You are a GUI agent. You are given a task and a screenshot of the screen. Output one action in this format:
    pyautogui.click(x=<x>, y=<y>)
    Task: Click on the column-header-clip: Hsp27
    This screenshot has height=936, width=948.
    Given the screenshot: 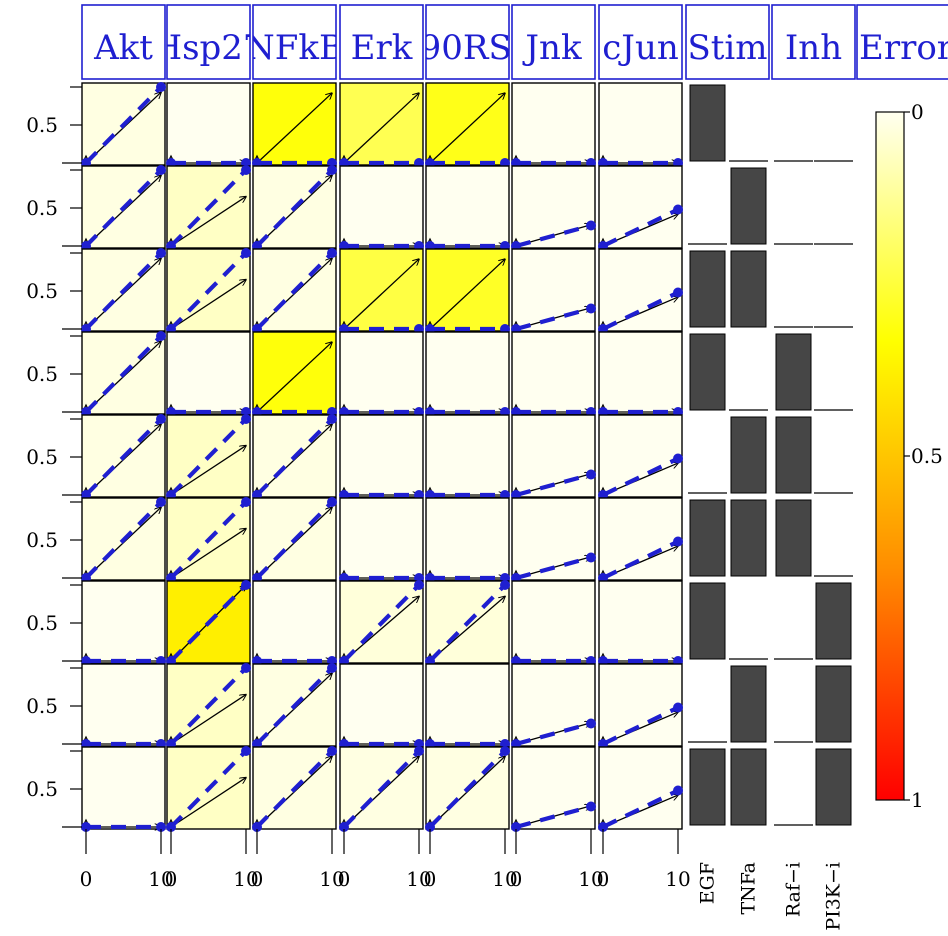 What is the action you would take?
    pyautogui.click(x=208, y=48)
    